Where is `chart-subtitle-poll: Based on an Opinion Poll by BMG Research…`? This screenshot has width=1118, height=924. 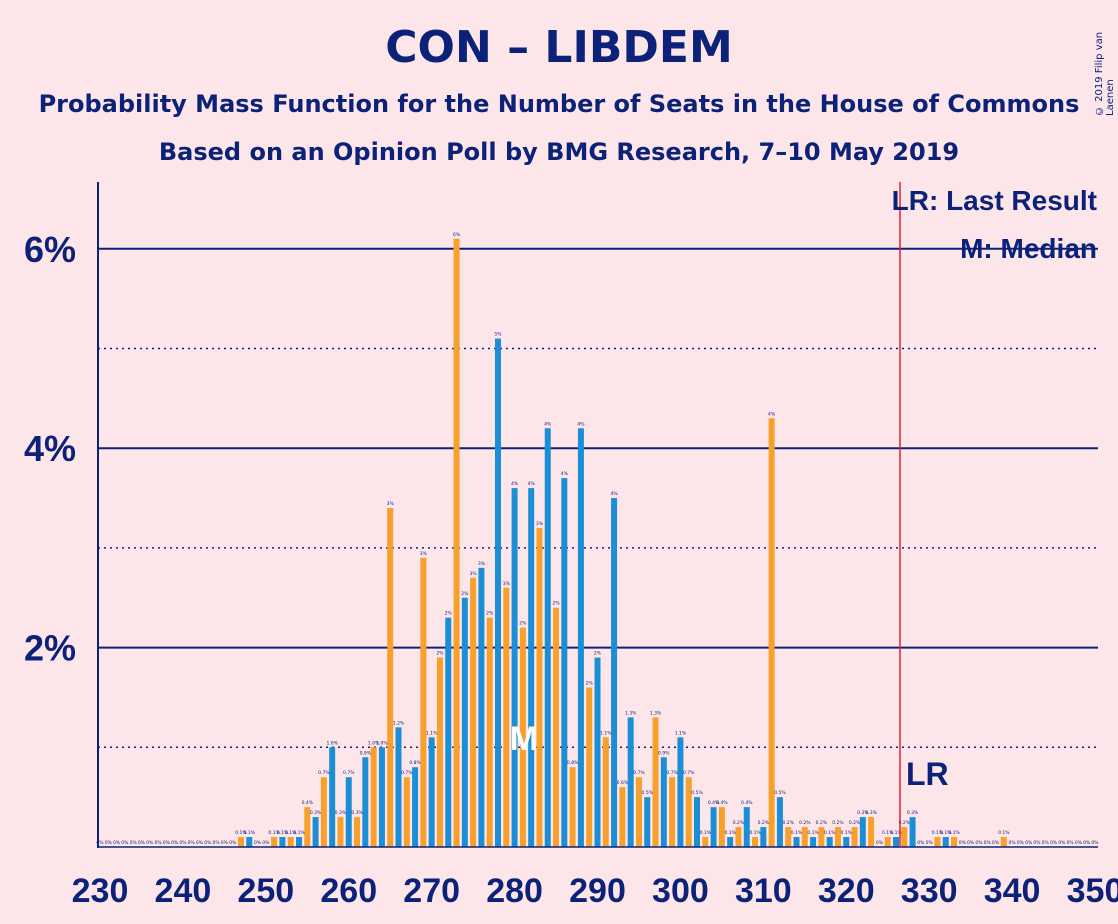
chart-subtitle-poll: Based on an Opinion Poll by BMG Research… is located at coordinates (559, 152).